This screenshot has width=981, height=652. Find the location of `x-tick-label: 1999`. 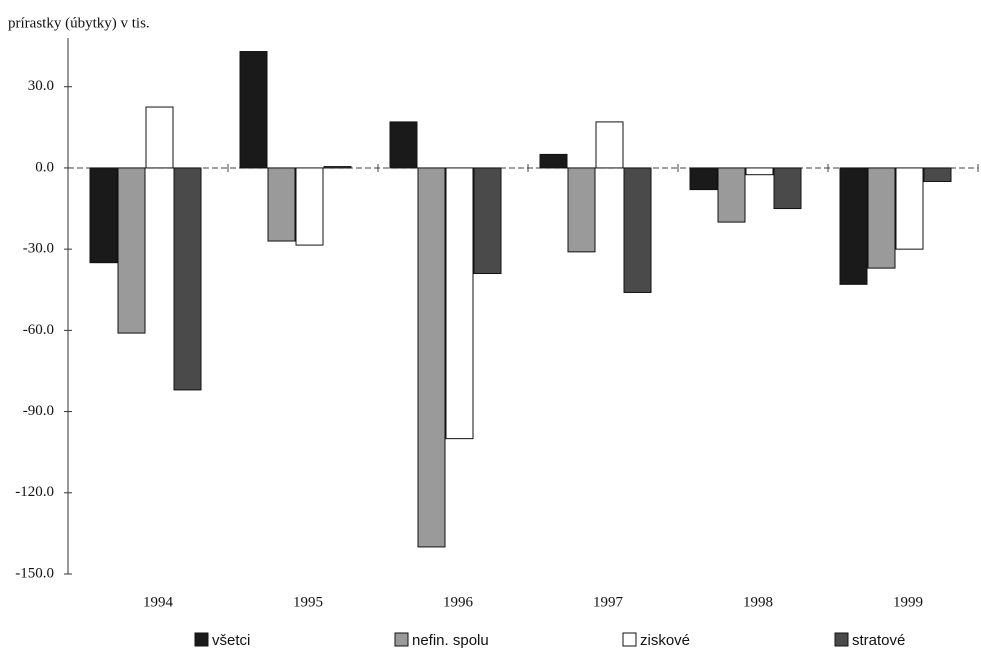

x-tick-label: 1999 is located at coordinates (908, 602).